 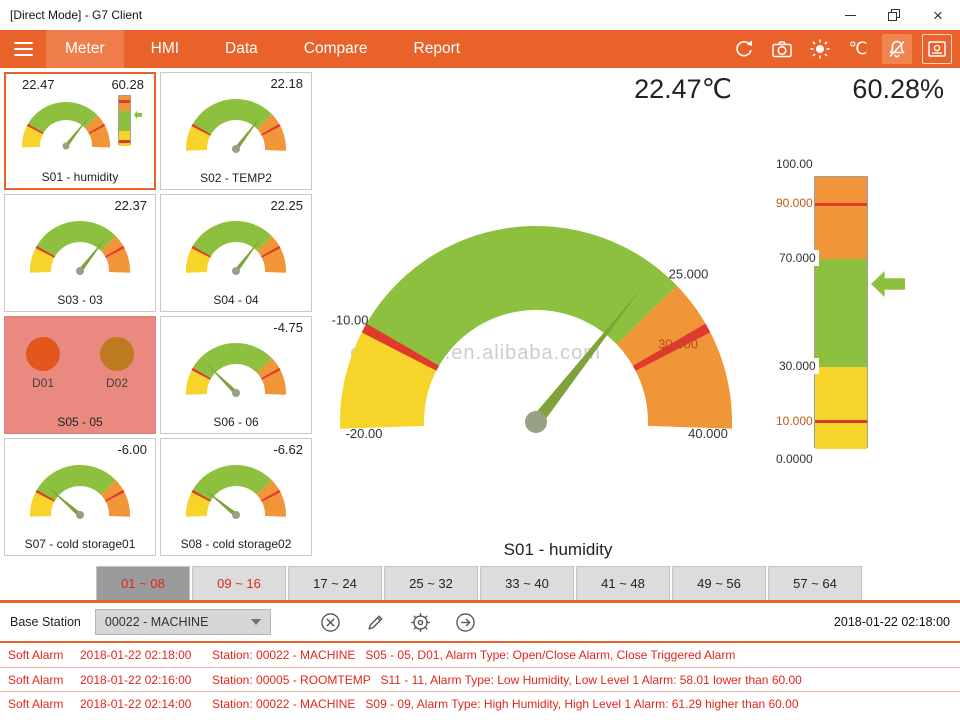 What do you see at coordinates (480, 623) in the screenshot?
I see `bottom-toolbar: Base Station 00022 - MACHINE` at bounding box center [480, 623].